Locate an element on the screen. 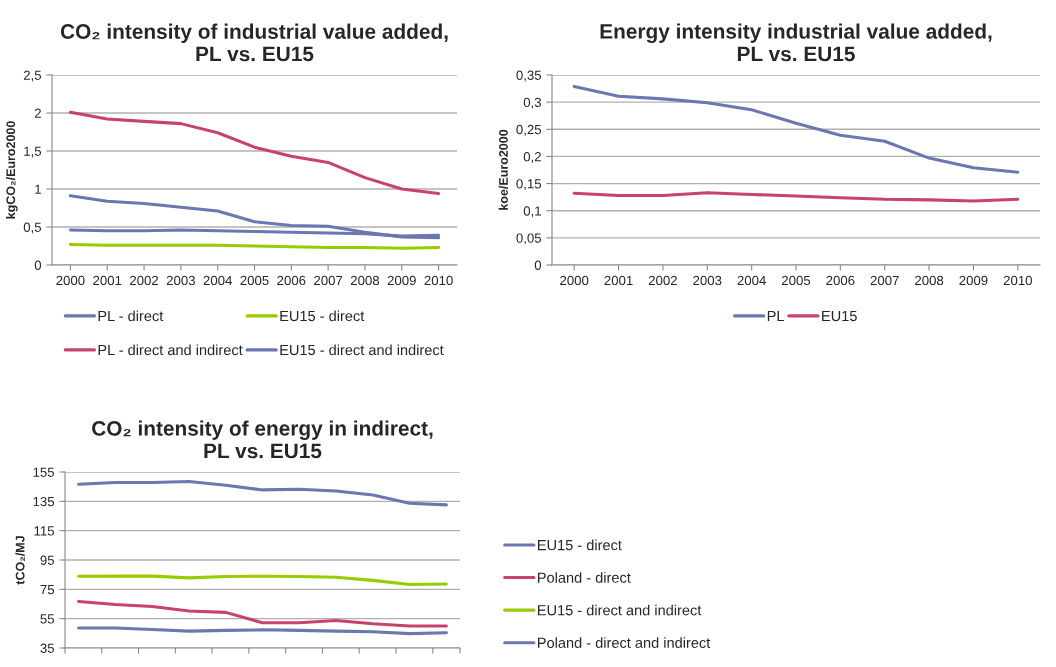  y-tick-label: 0,3 is located at coordinates (532, 103).